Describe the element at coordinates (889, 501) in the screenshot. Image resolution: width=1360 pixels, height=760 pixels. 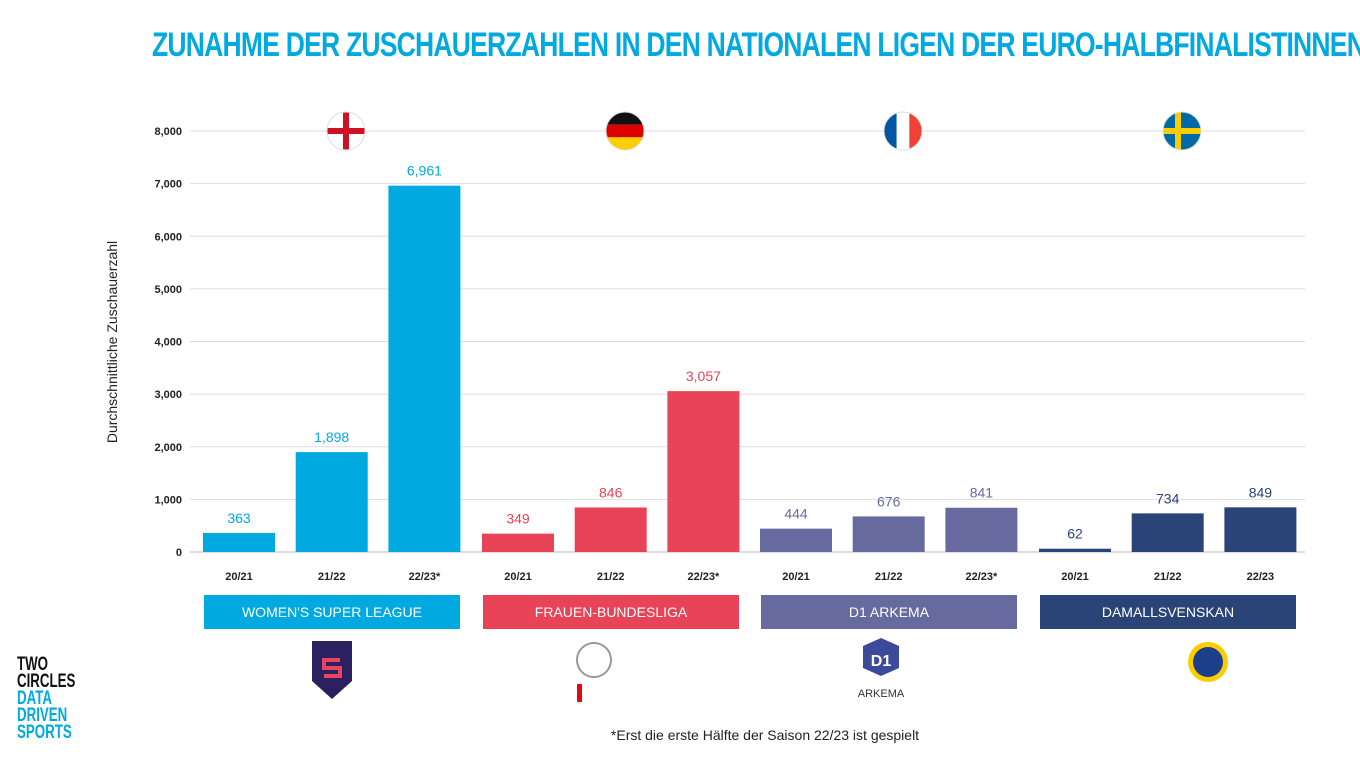
I see `data-label: 676` at that location.